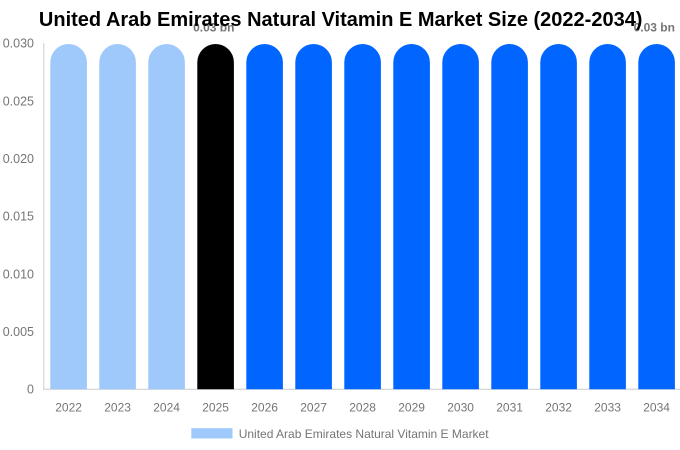  I want to click on svg-text: 2026, so click(264, 407).